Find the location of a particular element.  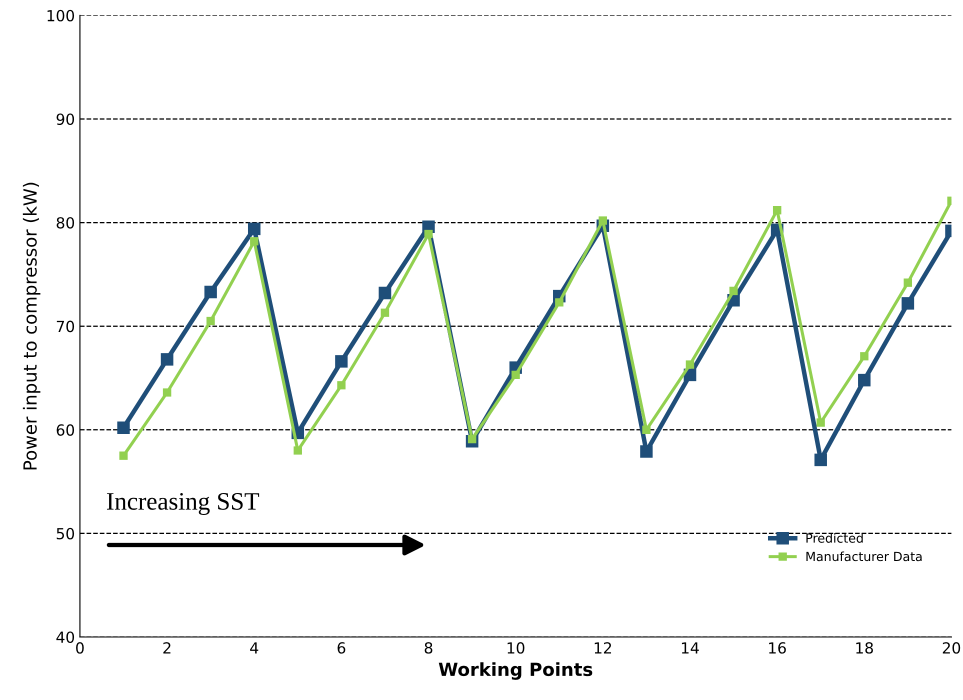

x-tick-label: 8 is located at coordinates (428, 648).